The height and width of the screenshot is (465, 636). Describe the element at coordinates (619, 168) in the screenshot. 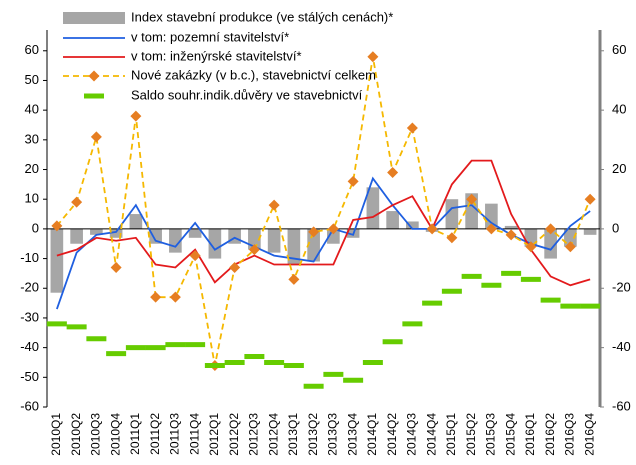

I see `y2-tick-label: 20` at that location.